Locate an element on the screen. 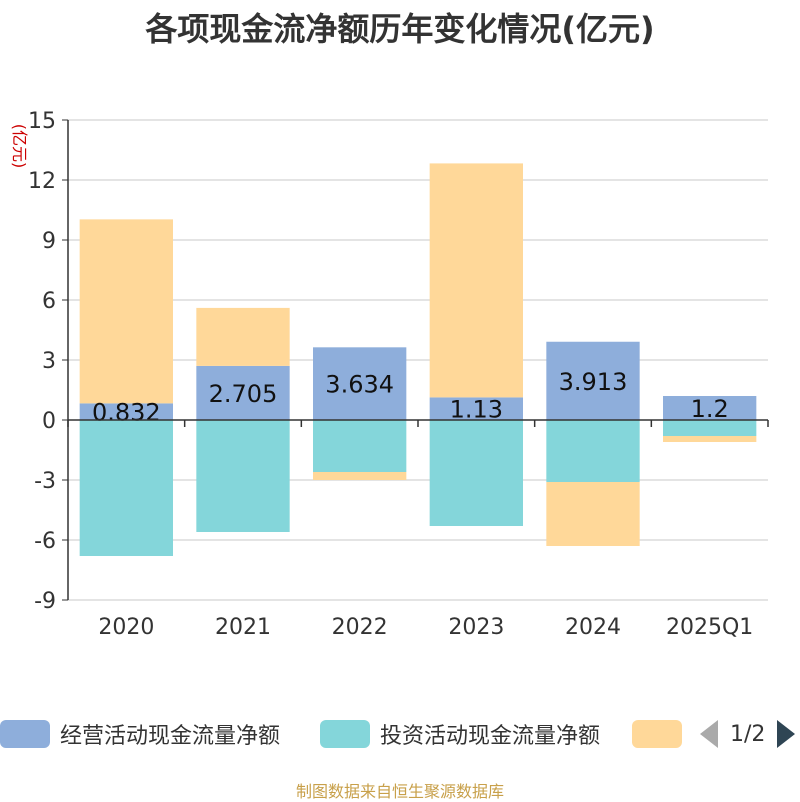 The image size is (800, 802). y-tick-label: -6 is located at coordinates (45, 541).